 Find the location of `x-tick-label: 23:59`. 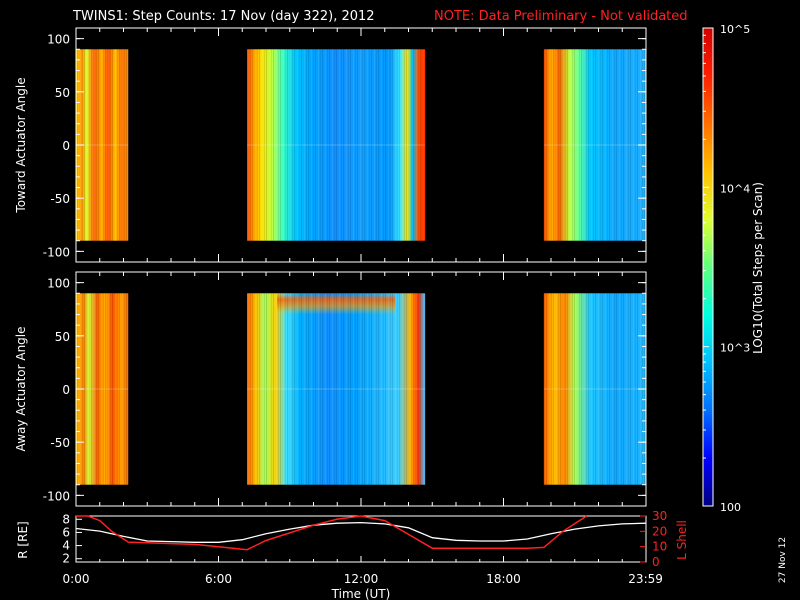

x-tick-label: 23:59 is located at coordinates (645, 579).